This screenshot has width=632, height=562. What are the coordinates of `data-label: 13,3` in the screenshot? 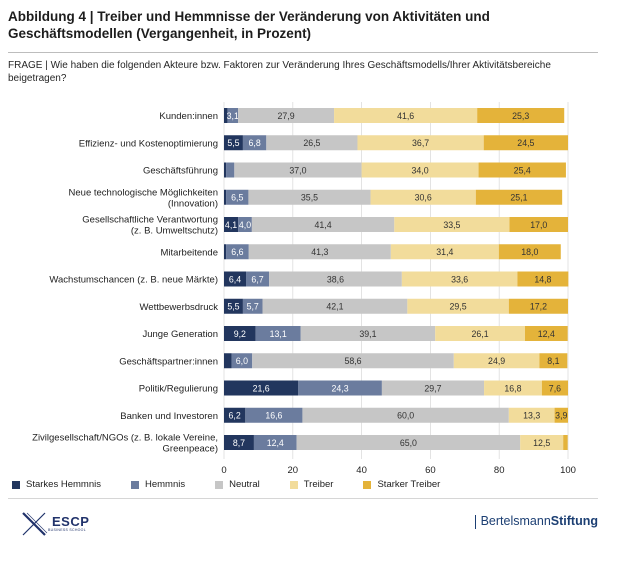 It's located at (531, 416).